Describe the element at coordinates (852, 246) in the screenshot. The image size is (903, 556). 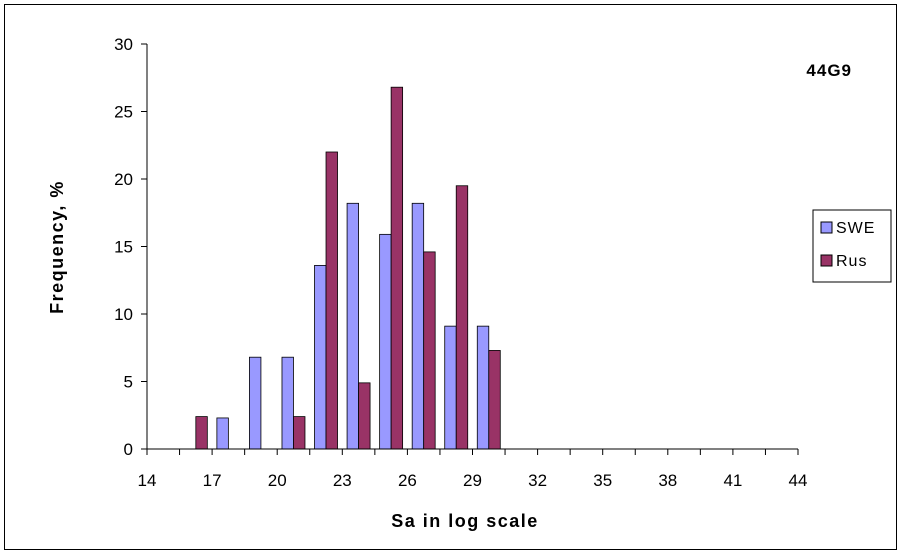
I see `legend: SWE Rus` at that location.